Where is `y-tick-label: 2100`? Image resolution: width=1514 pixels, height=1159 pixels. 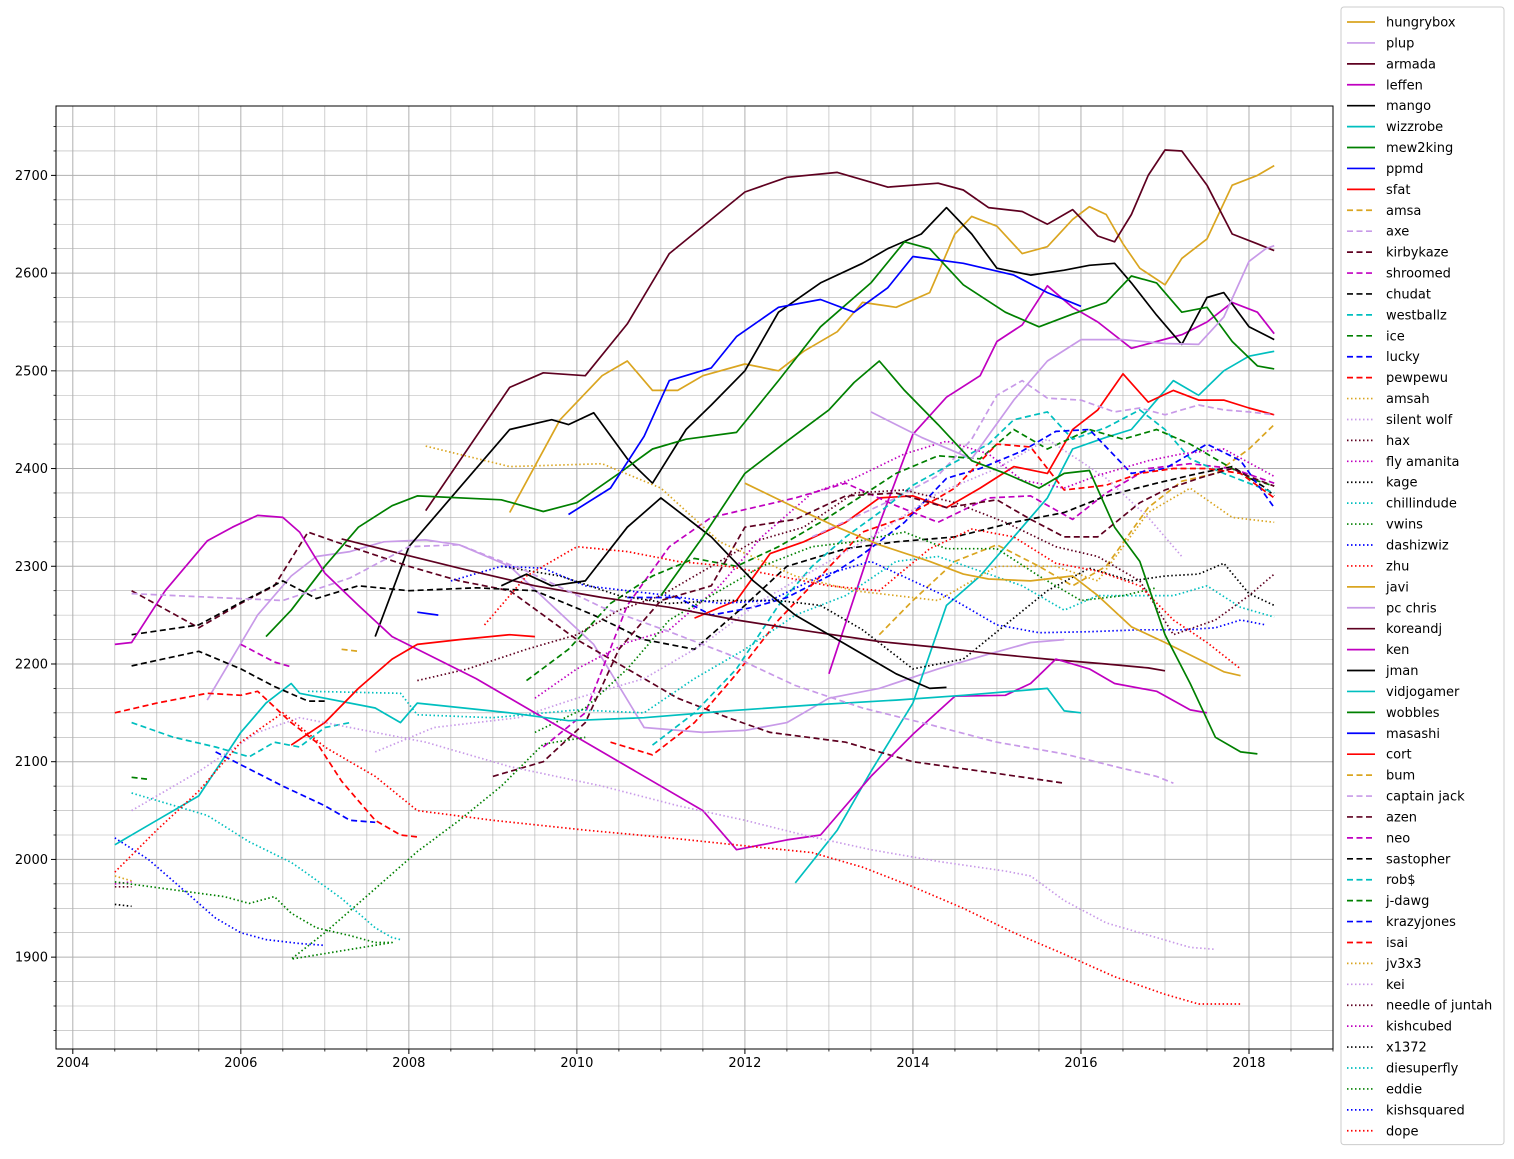 y-tick-label: 2100 is located at coordinates (31, 762).